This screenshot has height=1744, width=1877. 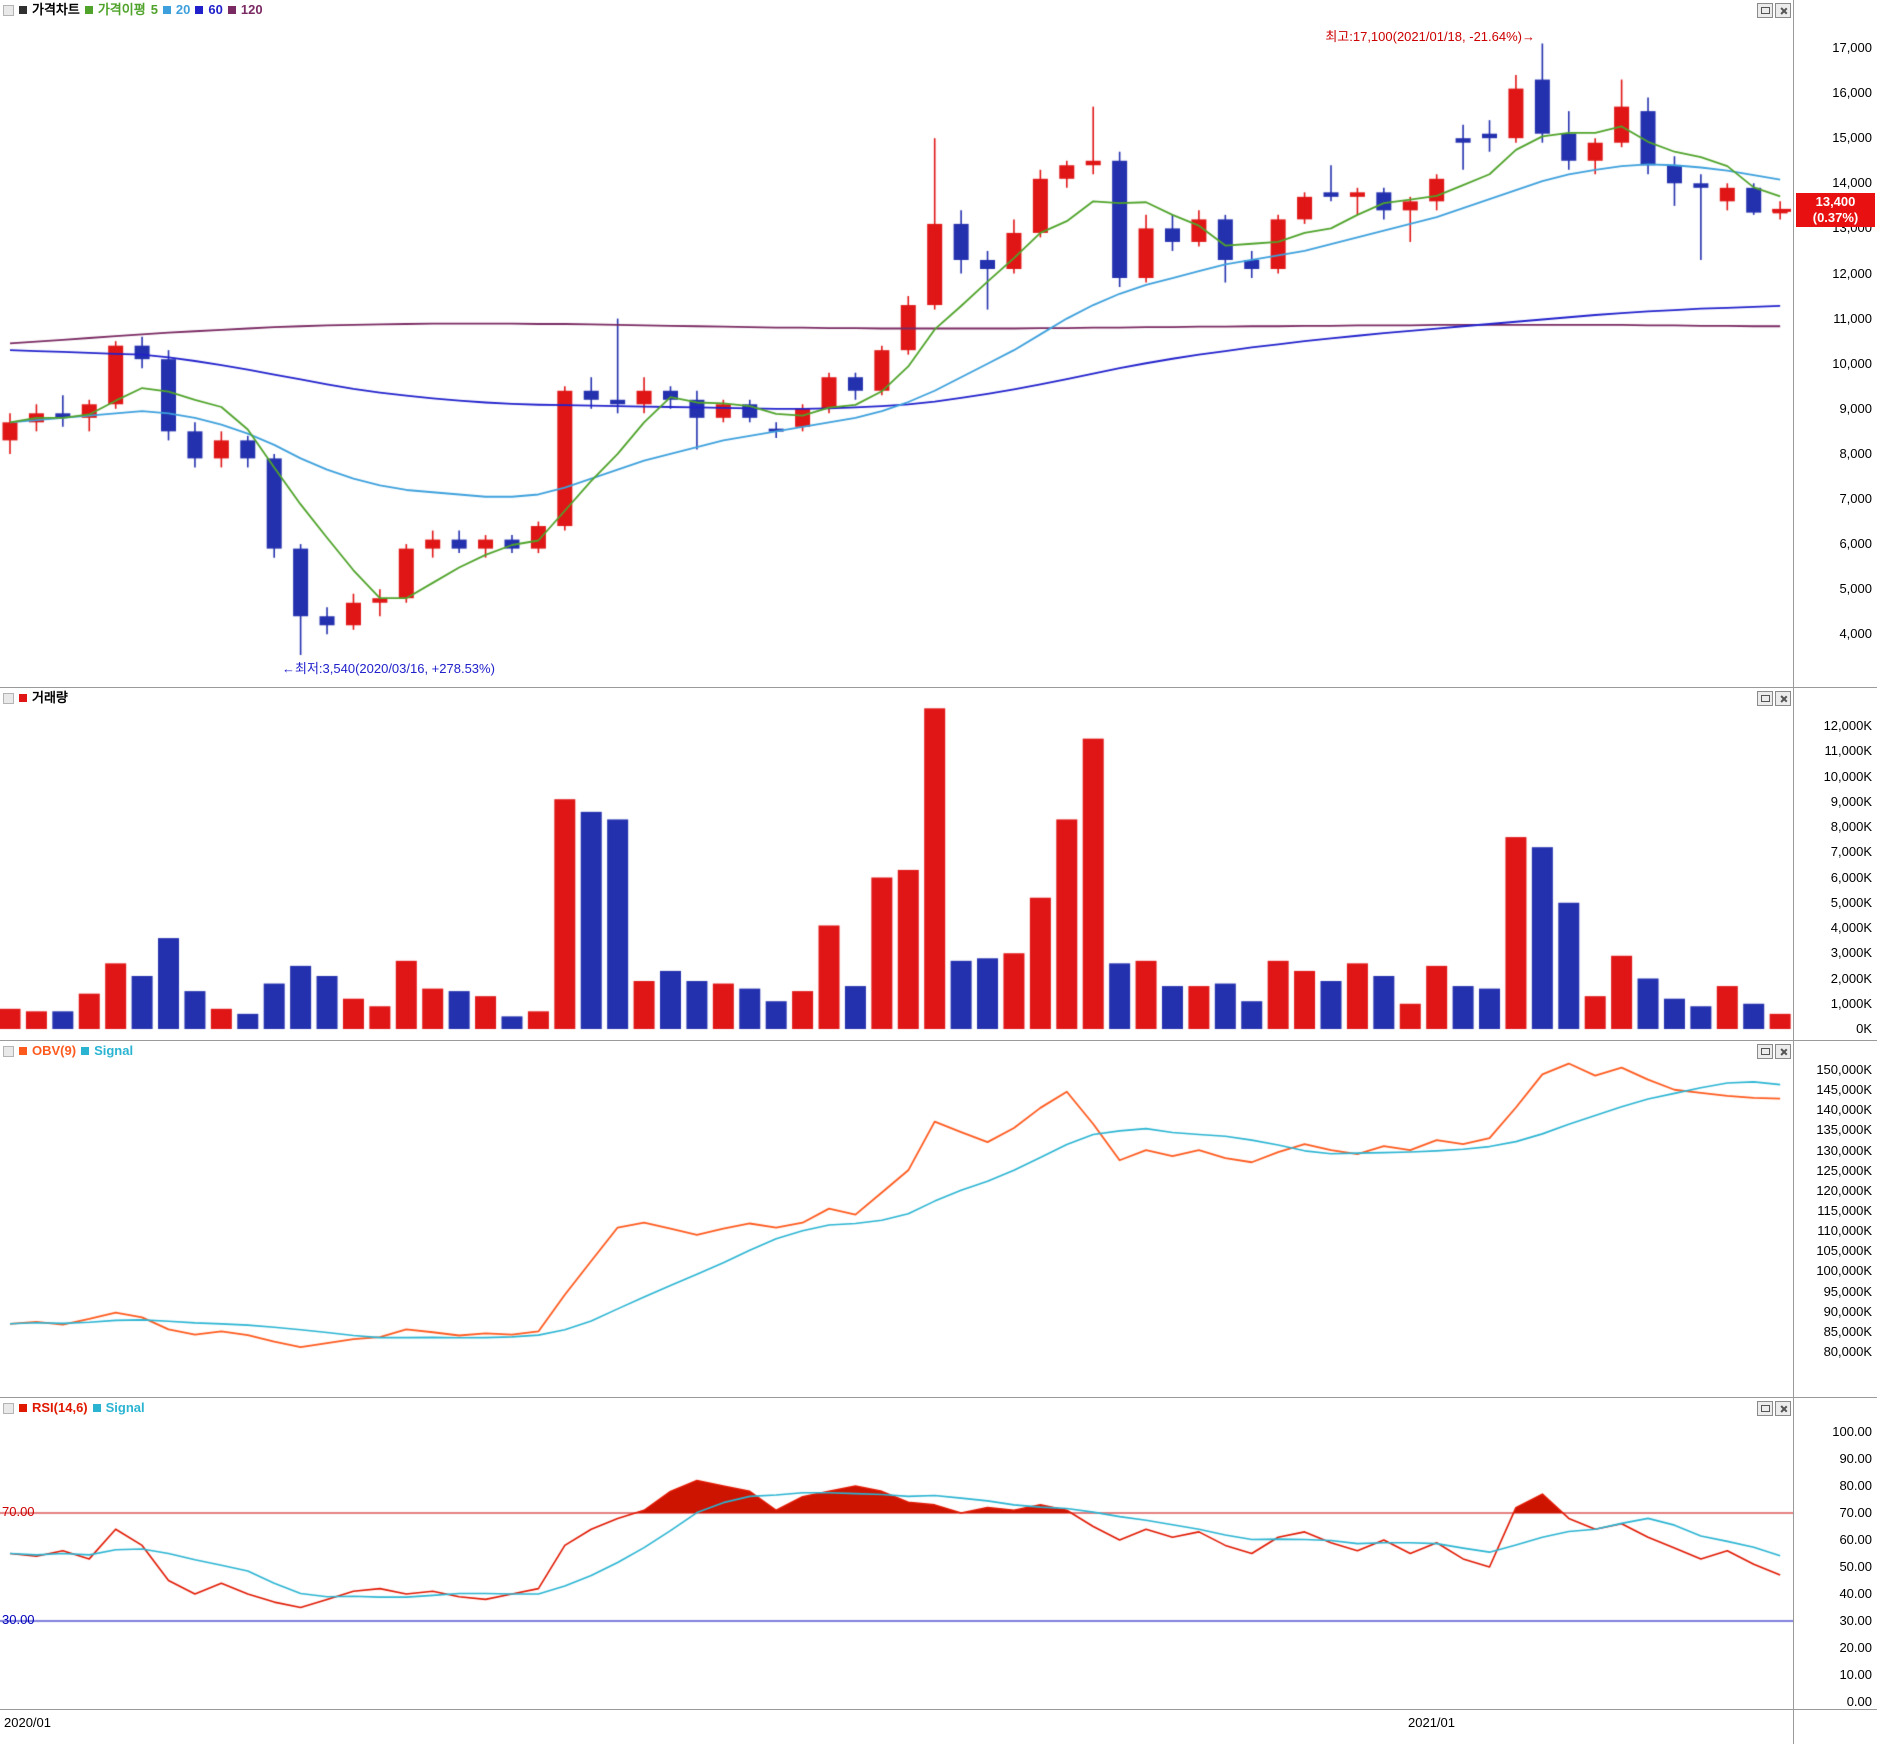 I want to click on volume-axis-tick: 9,000K, so click(x=1851, y=801).